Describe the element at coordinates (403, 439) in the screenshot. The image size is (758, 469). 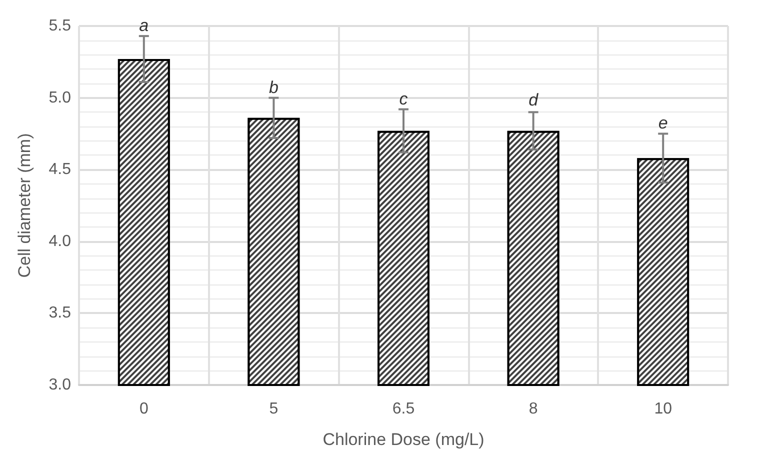
I see `x-axis-title: Chlorine Dose (mg/L)` at that location.